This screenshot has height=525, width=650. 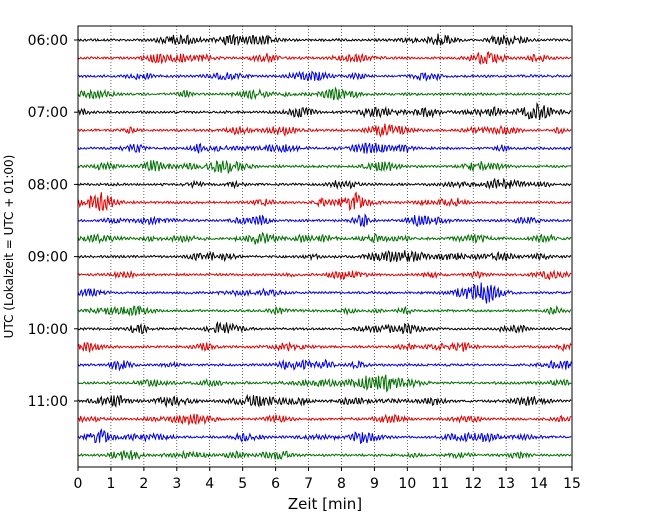 What do you see at coordinates (374, 484) in the screenshot?
I see `x-tick-label: 9` at bounding box center [374, 484].